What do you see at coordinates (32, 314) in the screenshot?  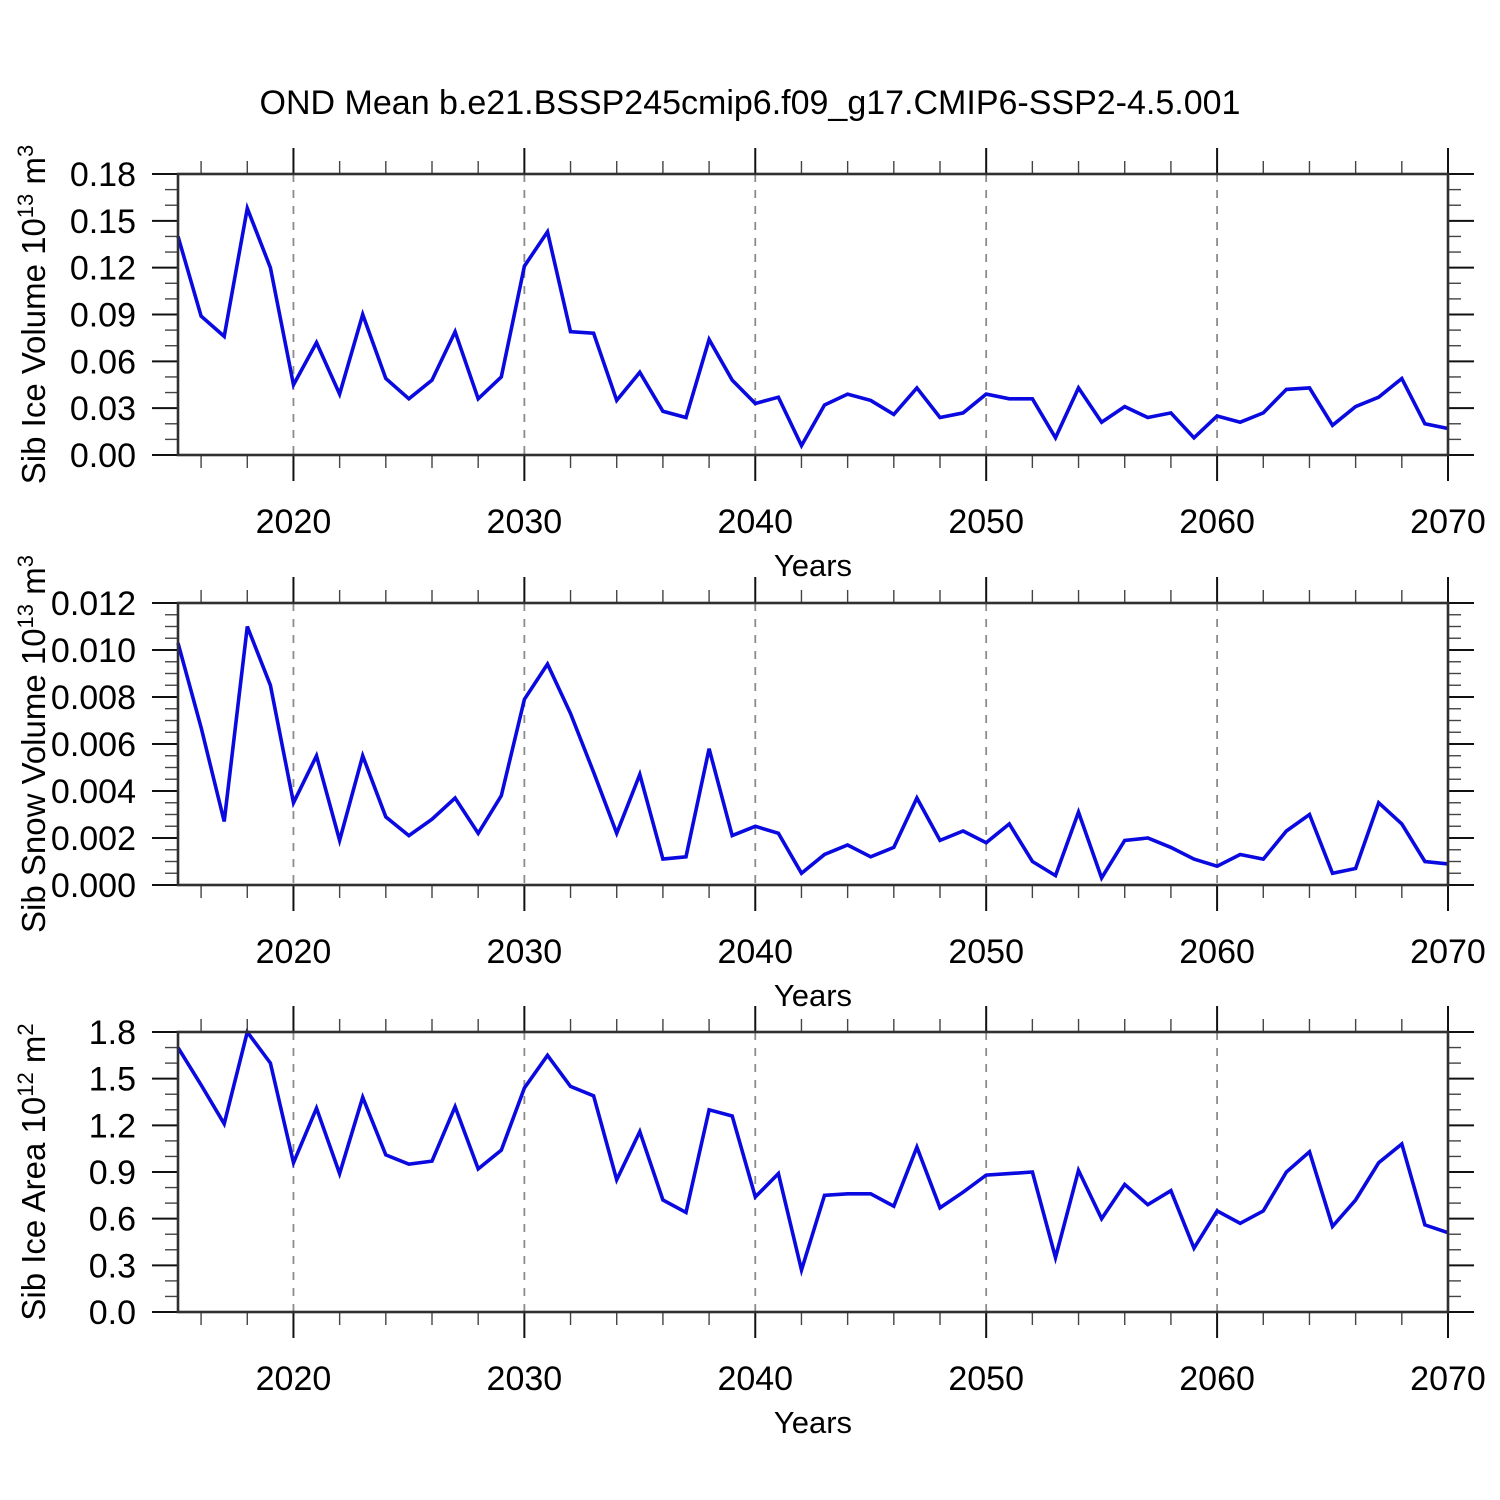 I see `y-axis-title: Sib Ice Volume 1013 m3` at bounding box center [32, 314].